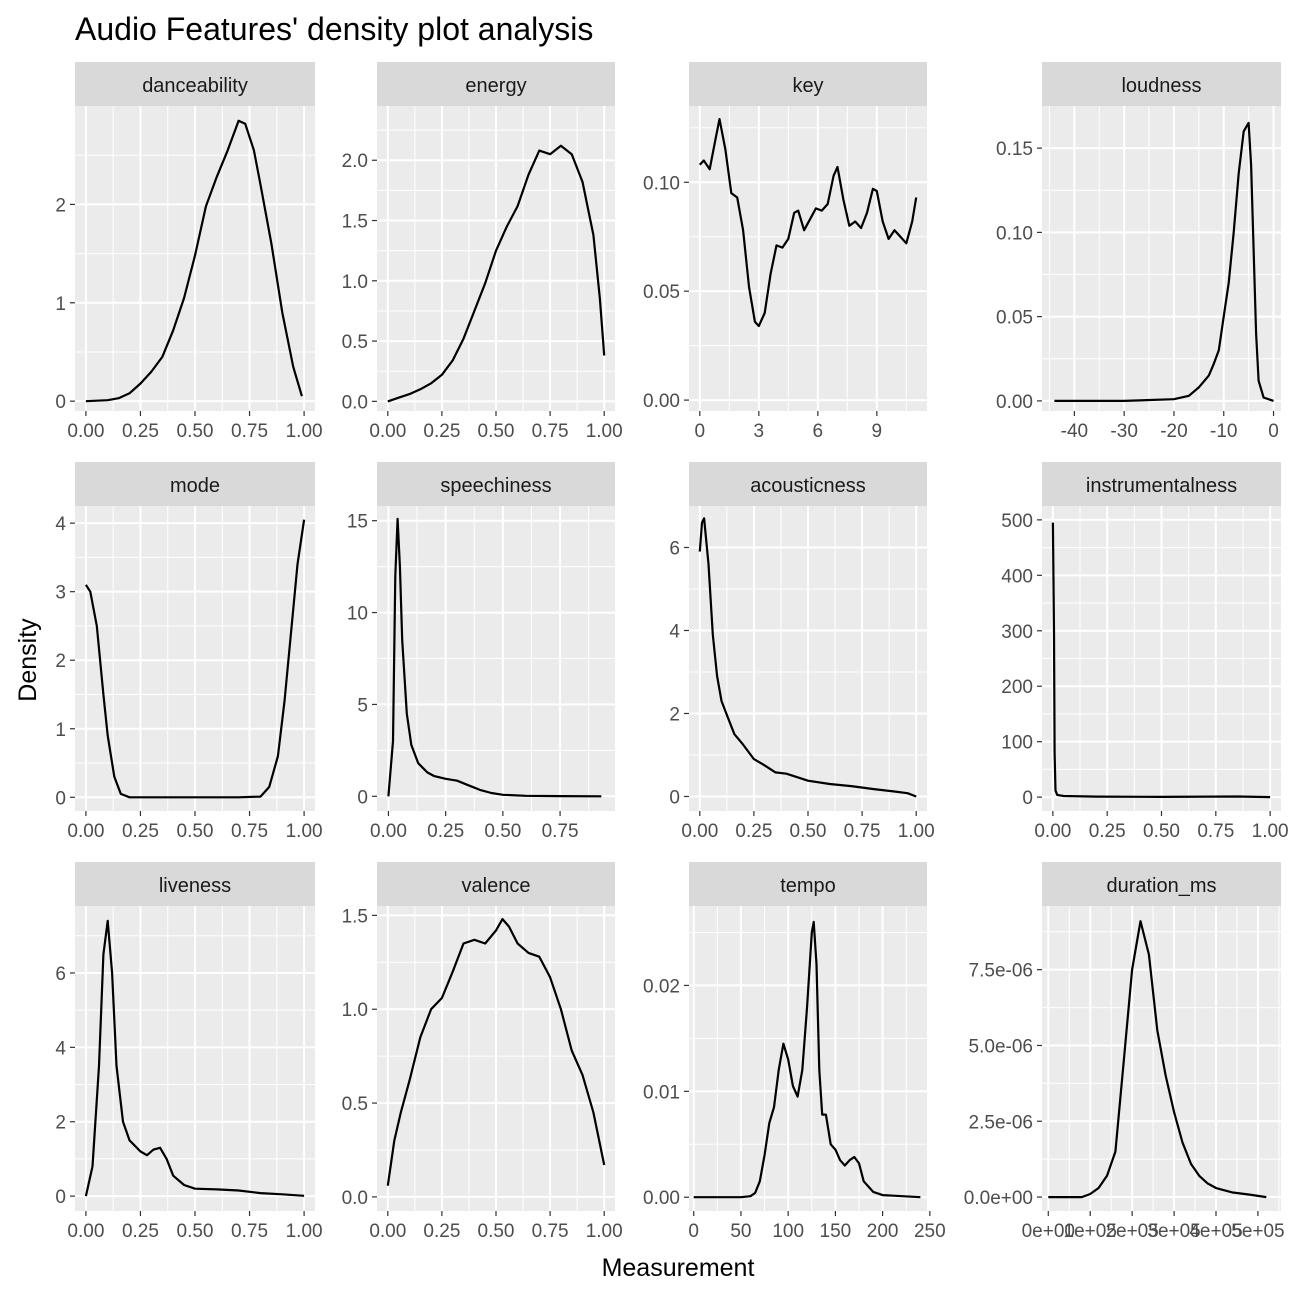 This screenshot has width=1296, height=1296. What do you see at coordinates (1173, 431) in the screenshot?
I see `x-tick-label: -20` at bounding box center [1173, 431].